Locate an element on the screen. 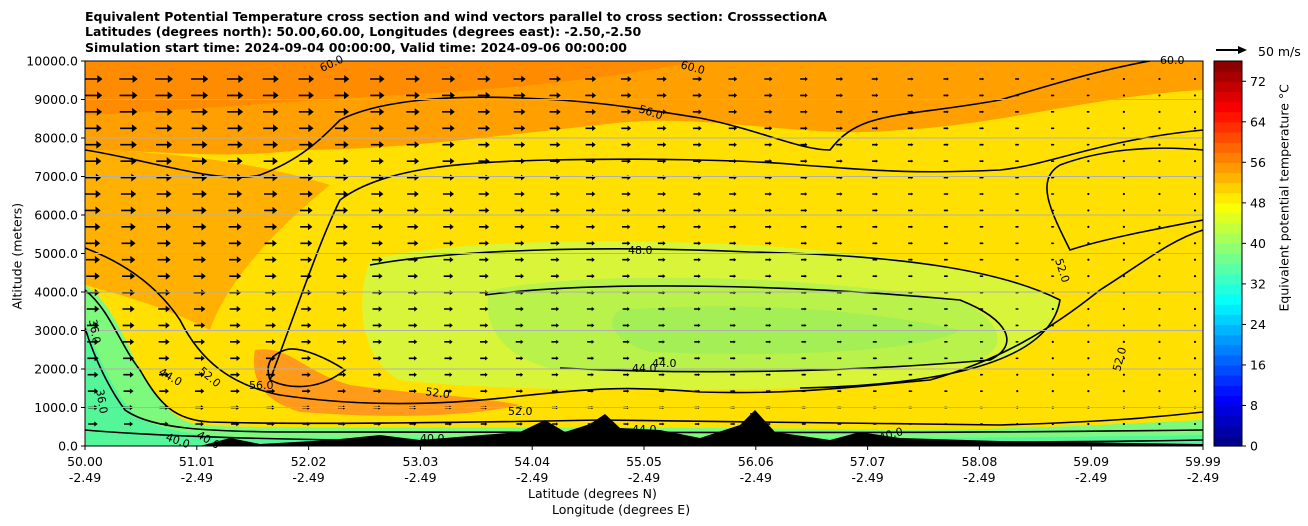 This screenshot has height=526, width=1308. colorbar-tick-label: 0 is located at coordinates (1254, 446).